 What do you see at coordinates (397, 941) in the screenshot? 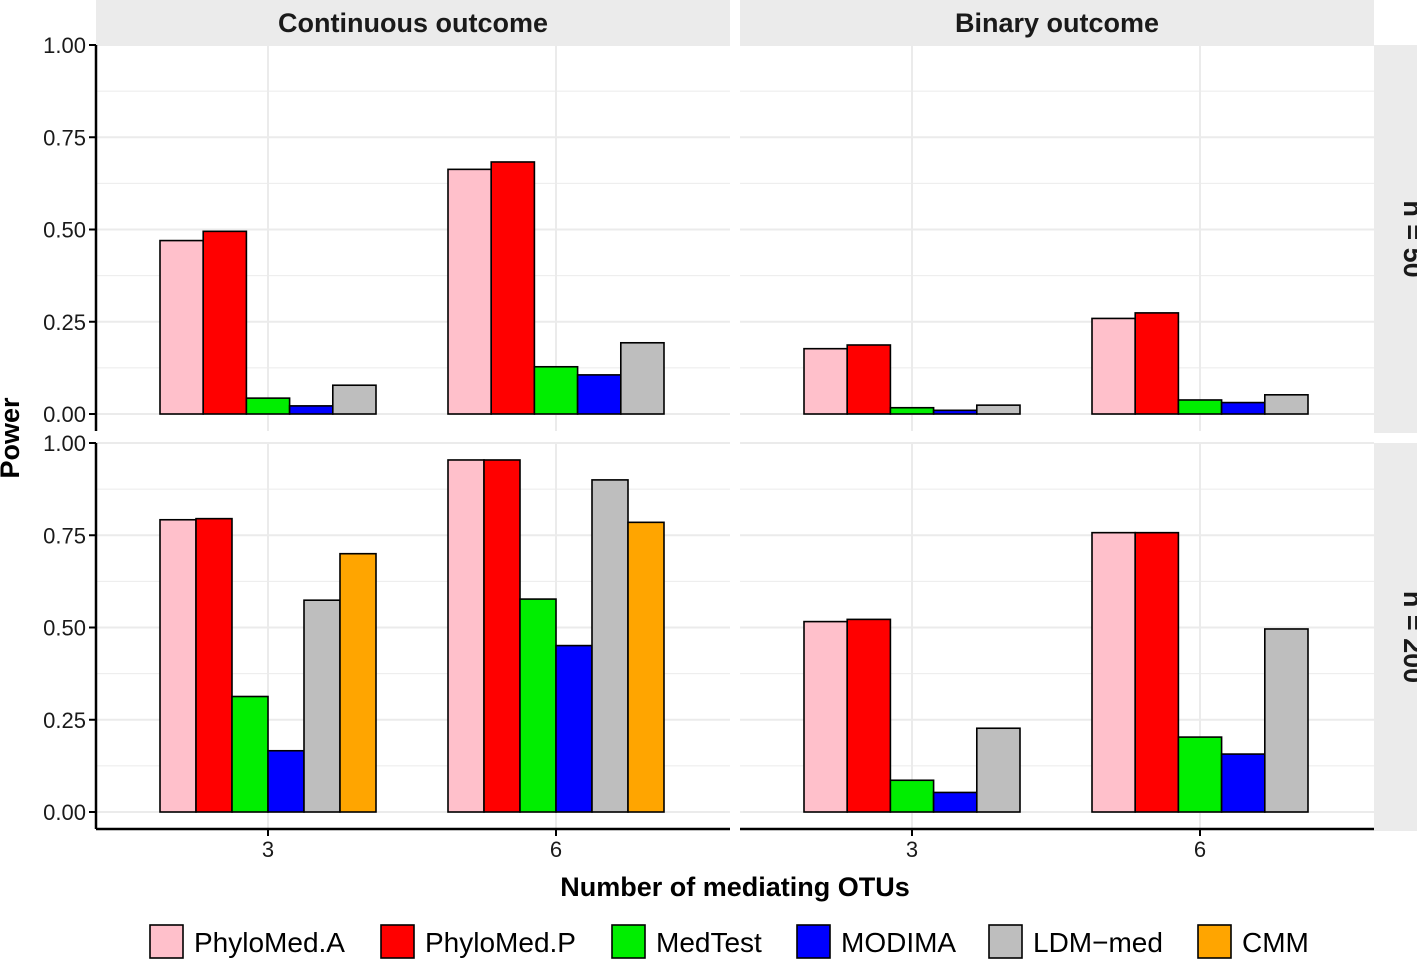
I see `legend-key-phylomed-p` at bounding box center [397, 941].